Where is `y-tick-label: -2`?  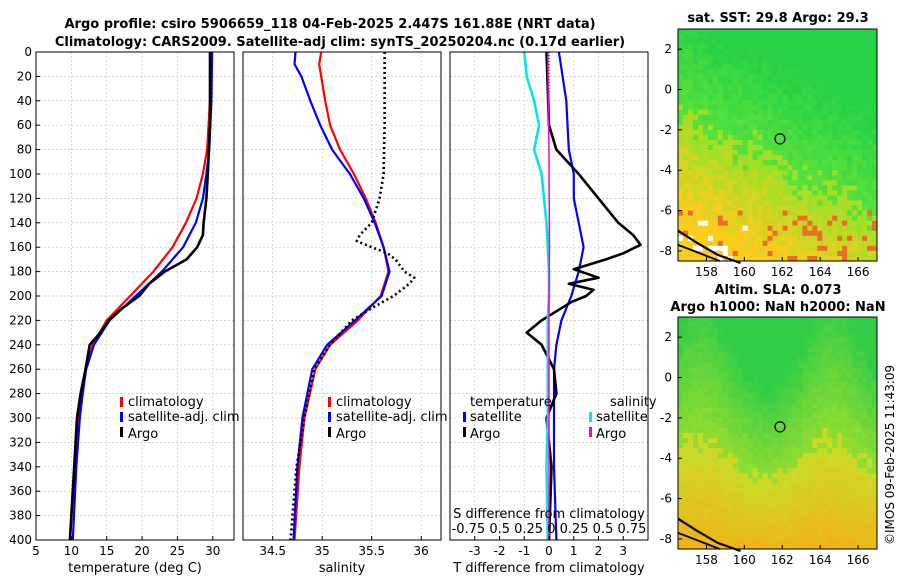 y-tick-label: -2 is located at coordinates (666, 418).